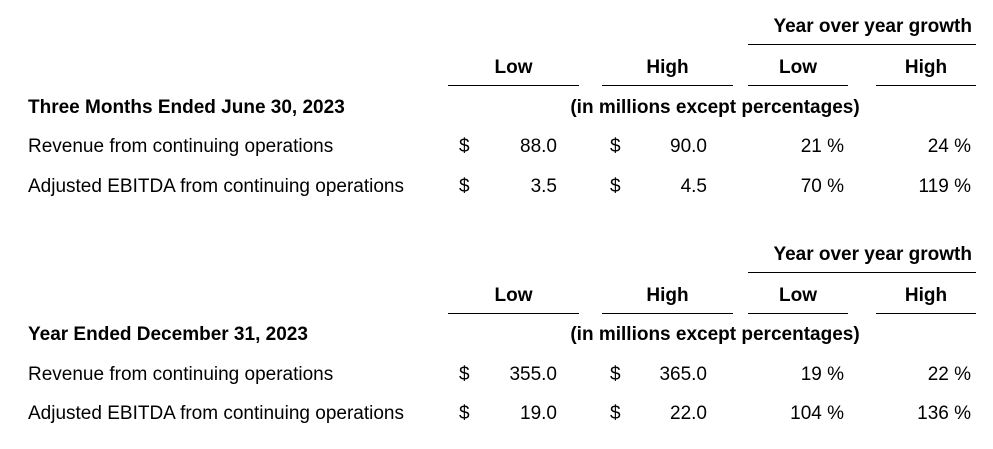  I want to click on cell-growth-low: 19 %, so click(822, 374).